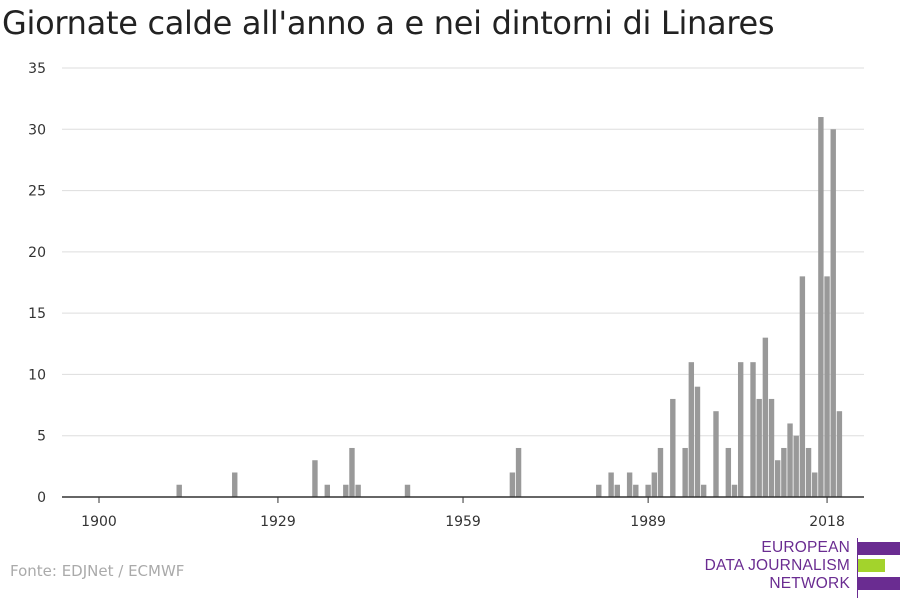 This screenshot has width=900, height=600. I want to click on bar-2007, so click(759, 447).